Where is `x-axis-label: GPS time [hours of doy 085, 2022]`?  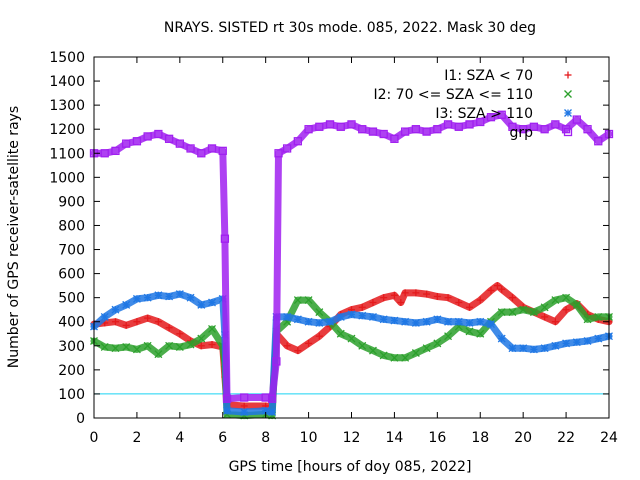 x-axis-label: GPS time [hours of doy 085, 2022] is located at coordinates (350, 467).